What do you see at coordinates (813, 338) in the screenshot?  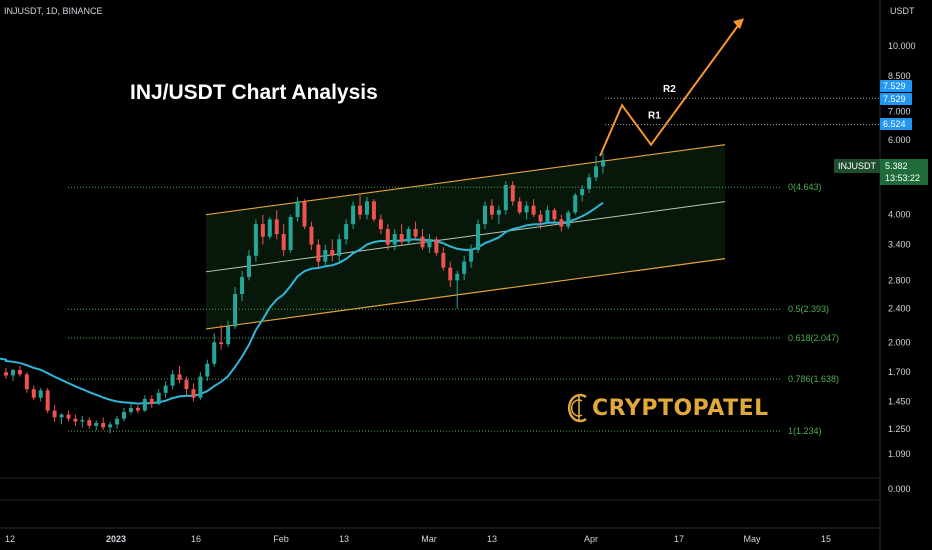 I see `fib-label: 0.618(2.047)` at bounding box center [813, 338].